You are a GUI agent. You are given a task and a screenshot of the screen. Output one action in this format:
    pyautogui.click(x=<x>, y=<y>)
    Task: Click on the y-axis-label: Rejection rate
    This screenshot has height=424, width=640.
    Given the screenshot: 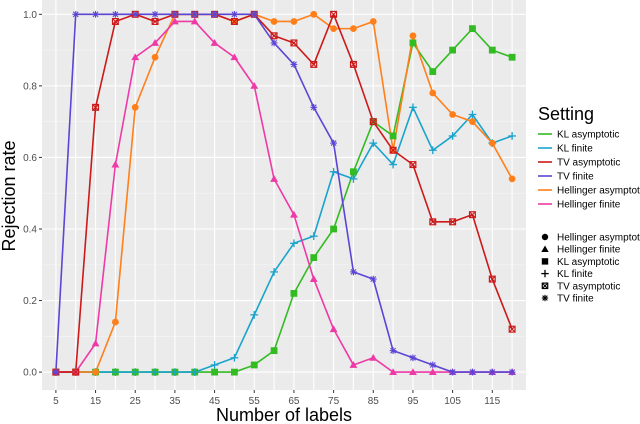 What is the action you would take?
    pyautogui.click(x=9, y=195)
    